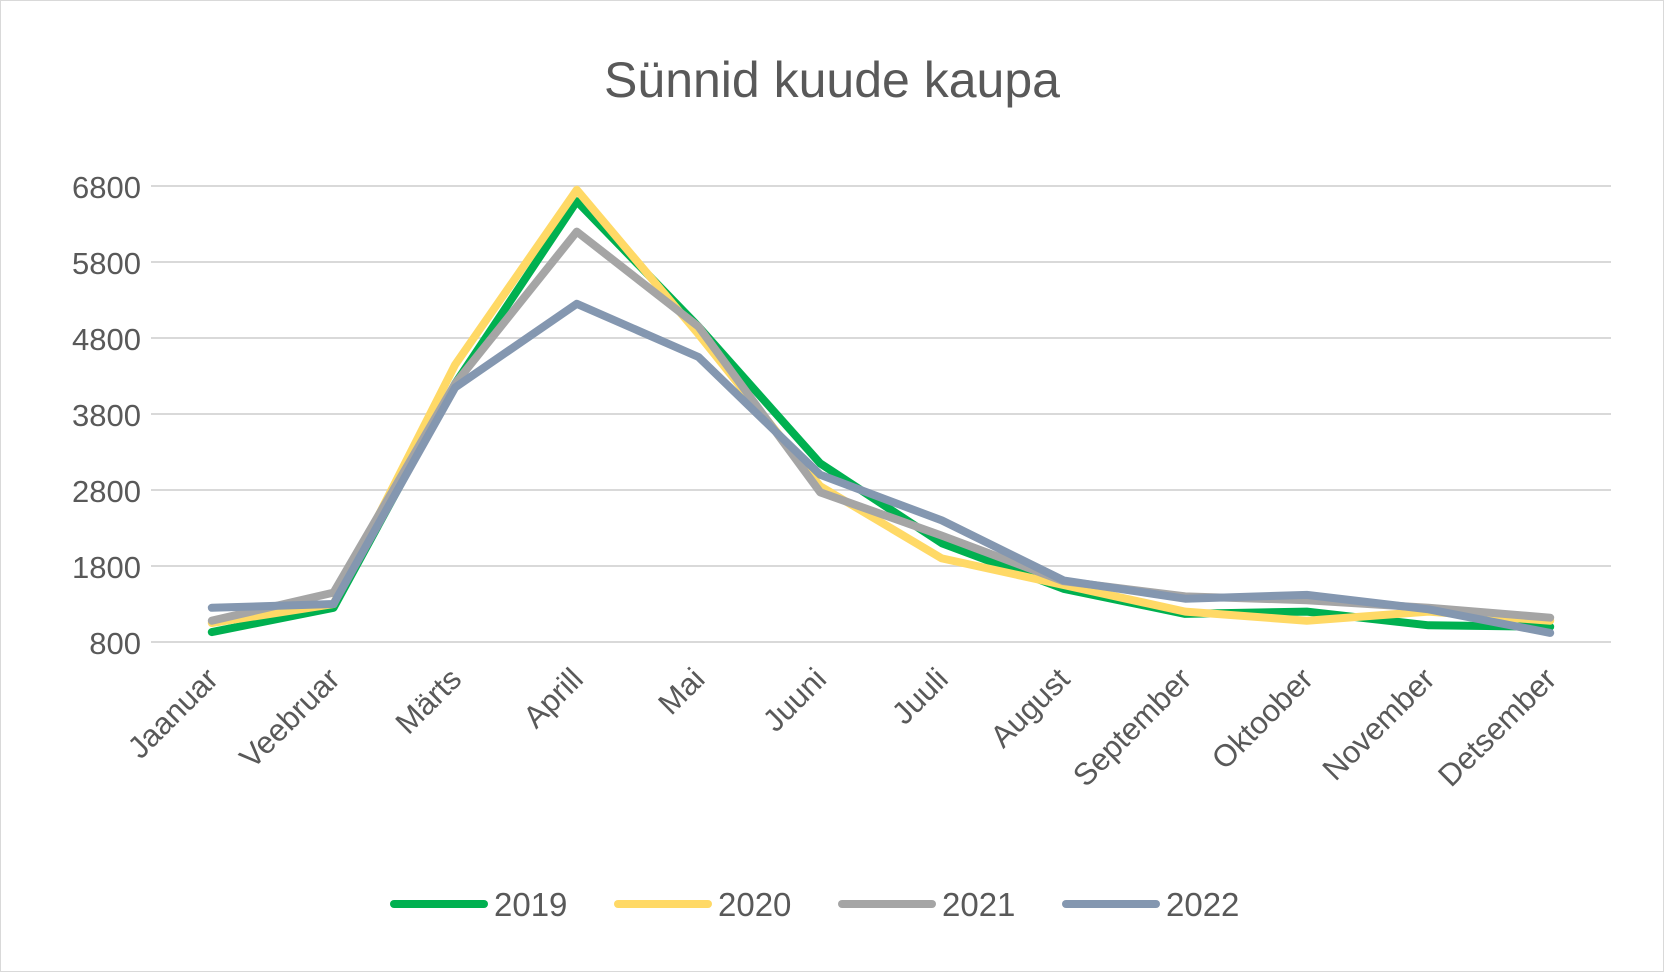 This screenshot has height=976, width=1664. I want to click on x-tick-label: Märts, so click(429, 701).